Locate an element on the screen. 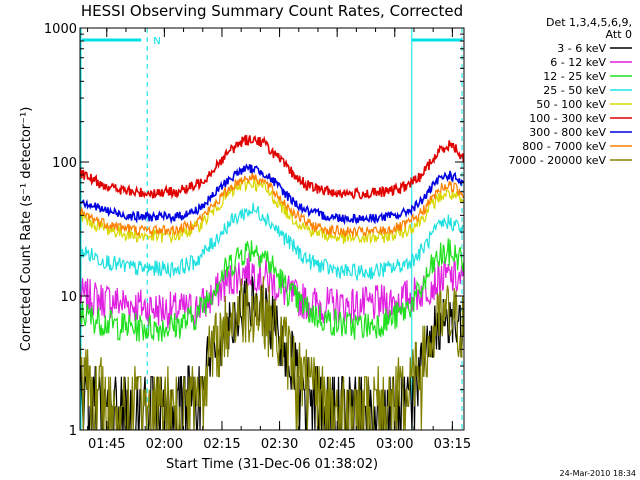 This screenshot has width=640, height=480. x-tick-label: 03:00 is located at coordinates (394, 444).